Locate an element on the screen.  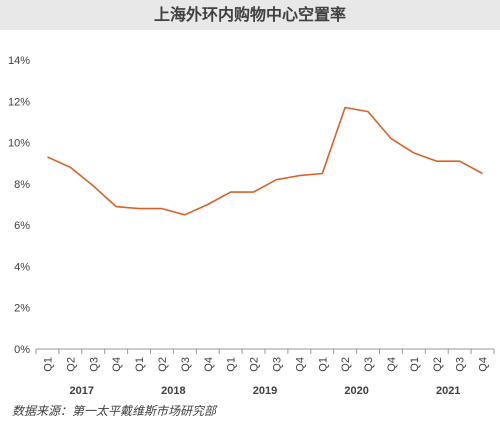
year-label: 2019 is located at coordinates (265, 391).